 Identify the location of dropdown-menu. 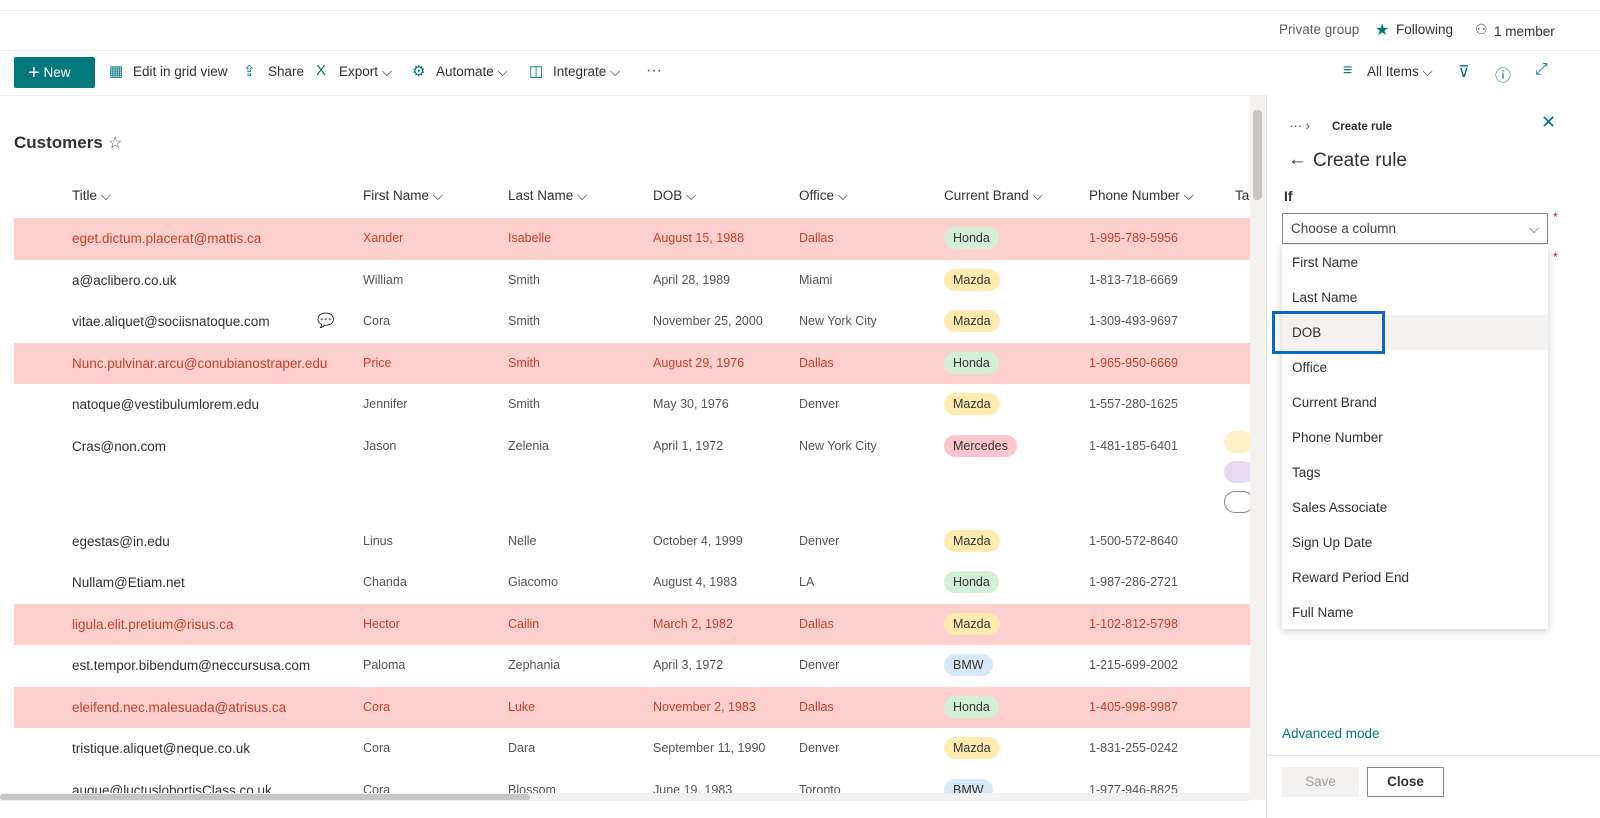
(1415, 437).